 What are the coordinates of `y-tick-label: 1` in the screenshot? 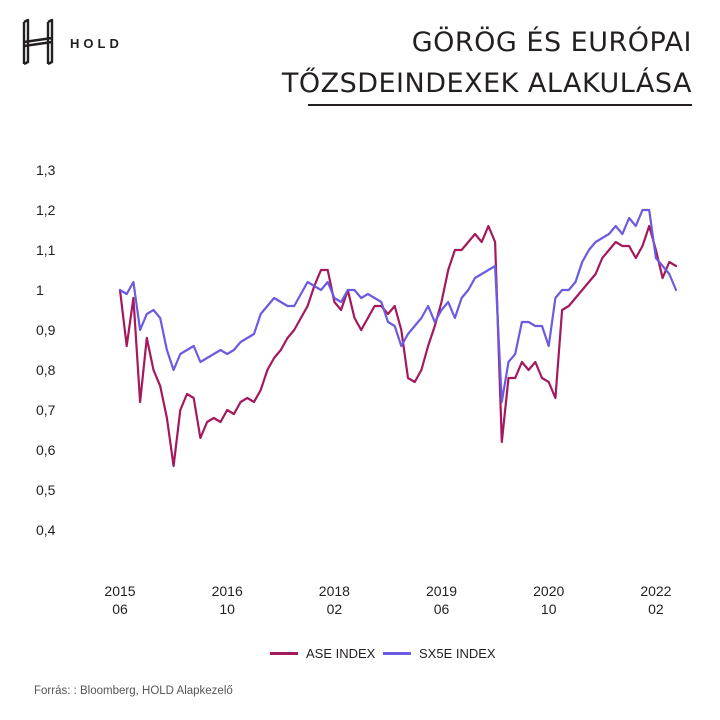 It's located at (40, 290).